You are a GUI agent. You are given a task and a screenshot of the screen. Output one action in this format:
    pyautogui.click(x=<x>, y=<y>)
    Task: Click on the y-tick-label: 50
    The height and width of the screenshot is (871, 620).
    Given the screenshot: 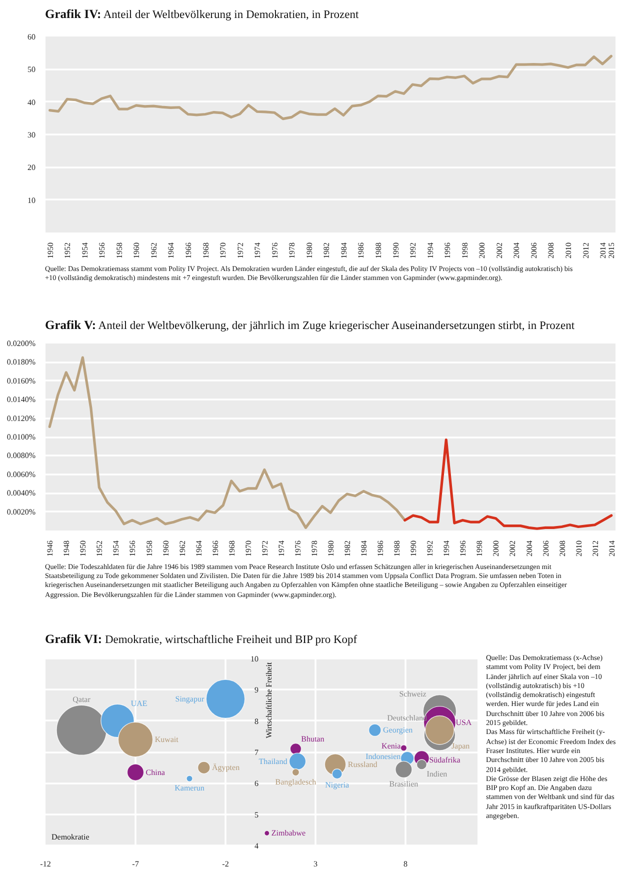 What is the action you would take?
    pyautogui.click(x=32, y=69)
    